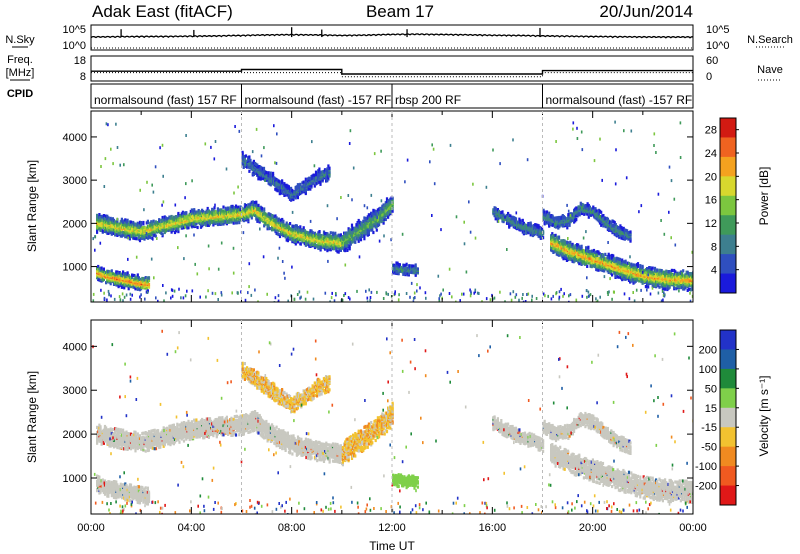  Describe the element at coordinates (428, 100) in the screenshot. I see `cpid-segment-label: rbsp 200 RF` at that location.